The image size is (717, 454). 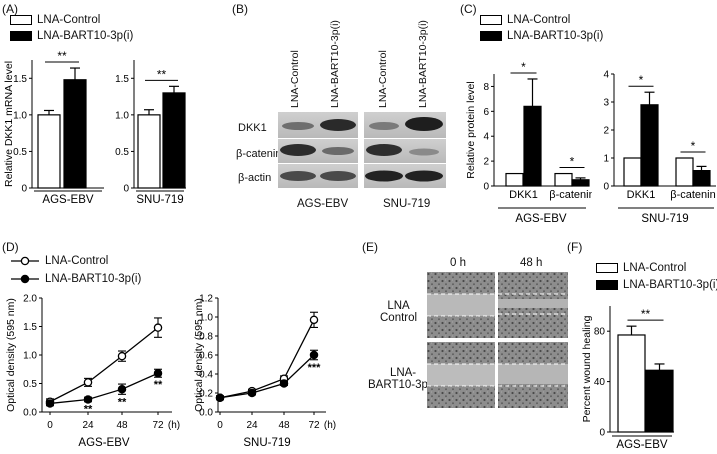 I want to click on y-tick-label: 0.0, so click(x=206, y=413).